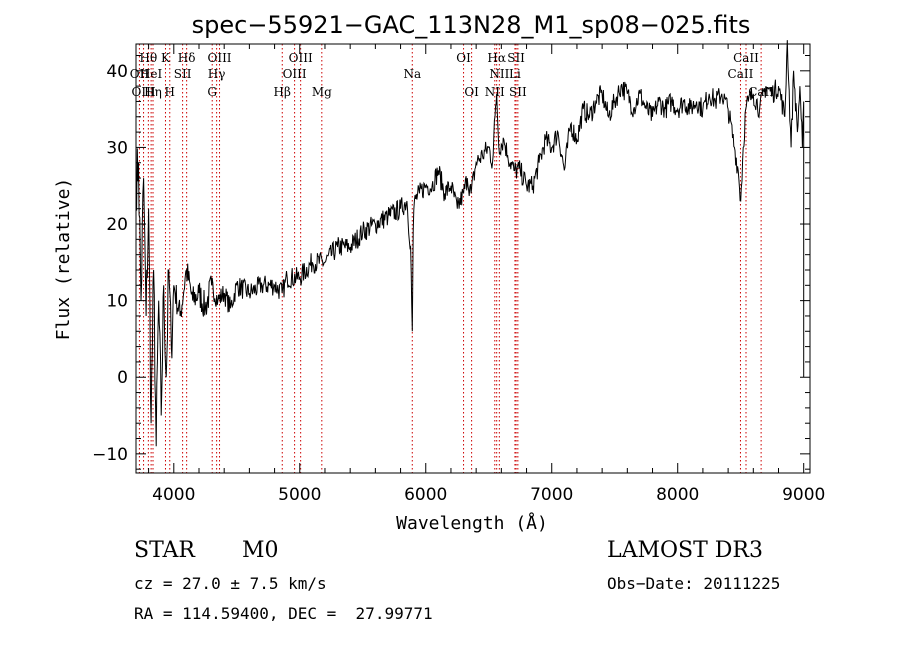 Image resolution: width=900 pixels, height=649 pixels. Describe the element at coordinates (282, 92) in the screenshot. I see `spectral-line-label: Hβ` at that location.